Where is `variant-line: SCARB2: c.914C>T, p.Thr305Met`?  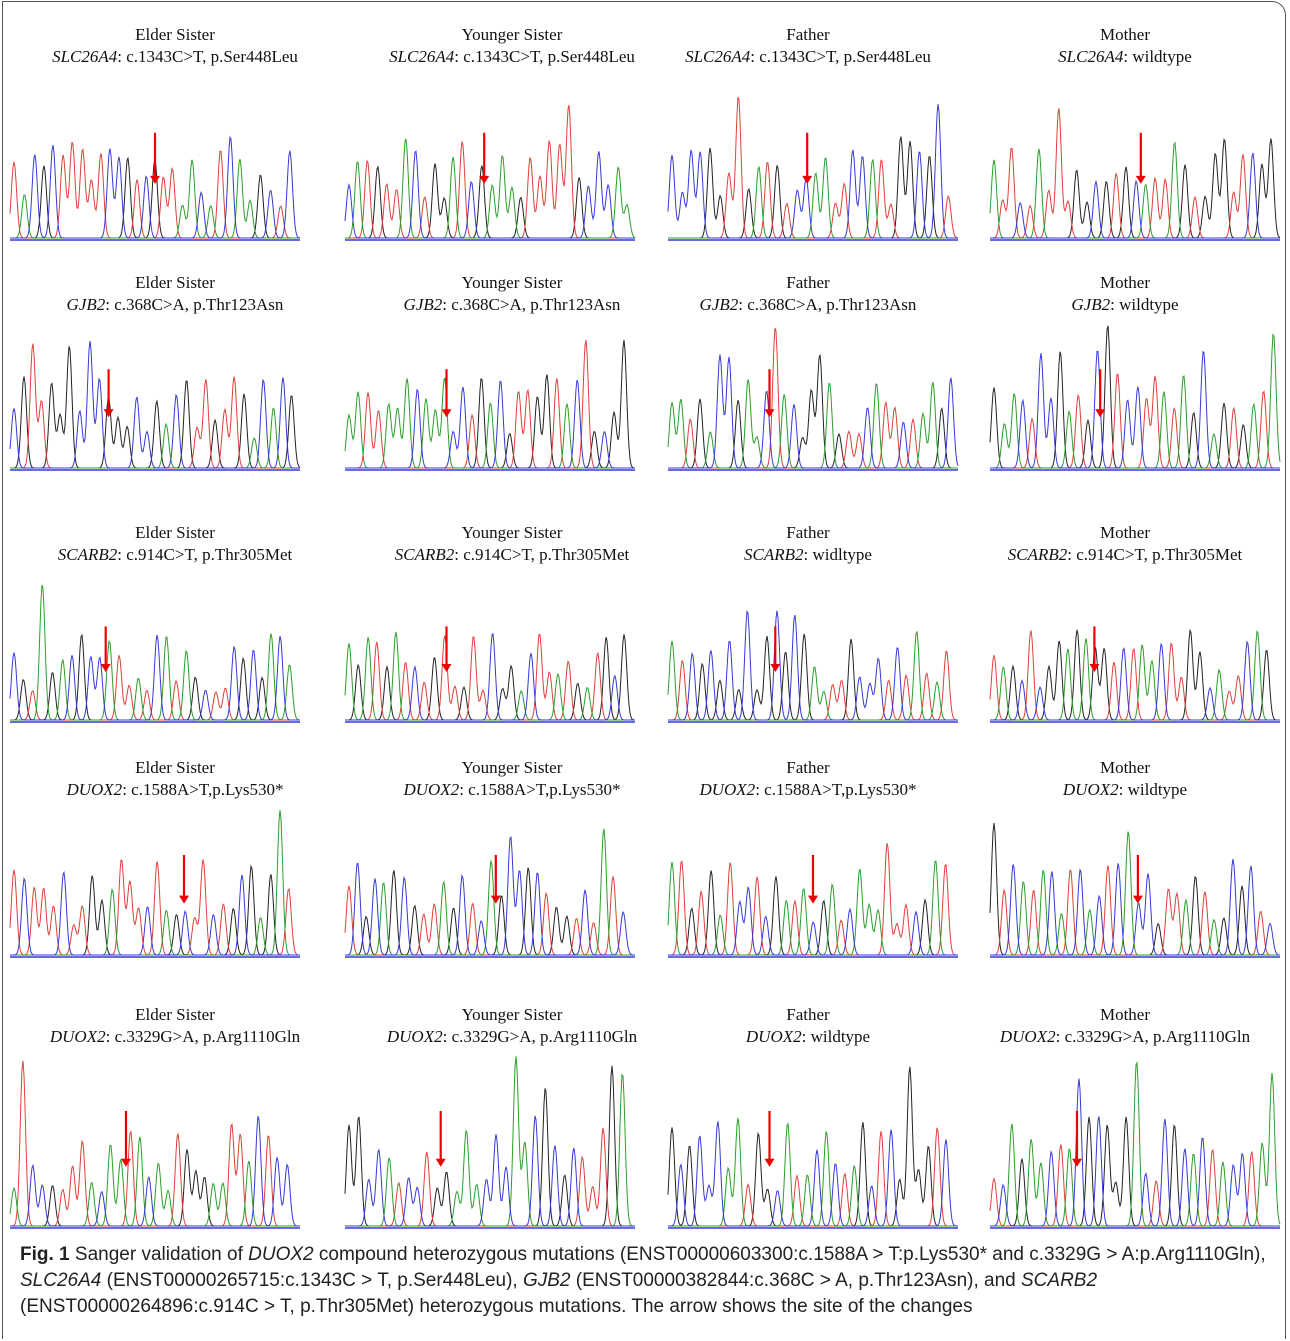
variant-line: SCARB2: c.914C>T, p.Thr305Met is located at coordinates (512, 555).